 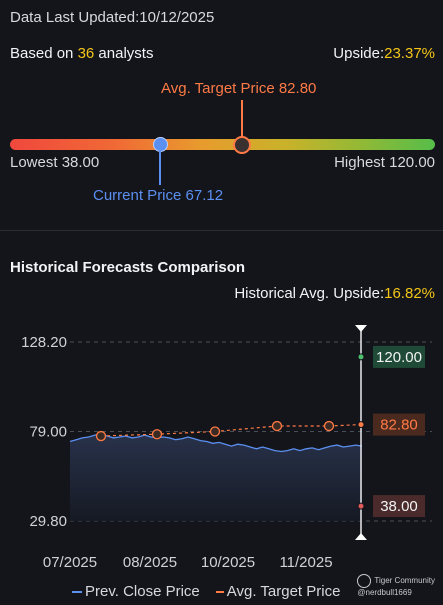 I want to click on crosshair-bottom-handle, so click(x=361, y=536).